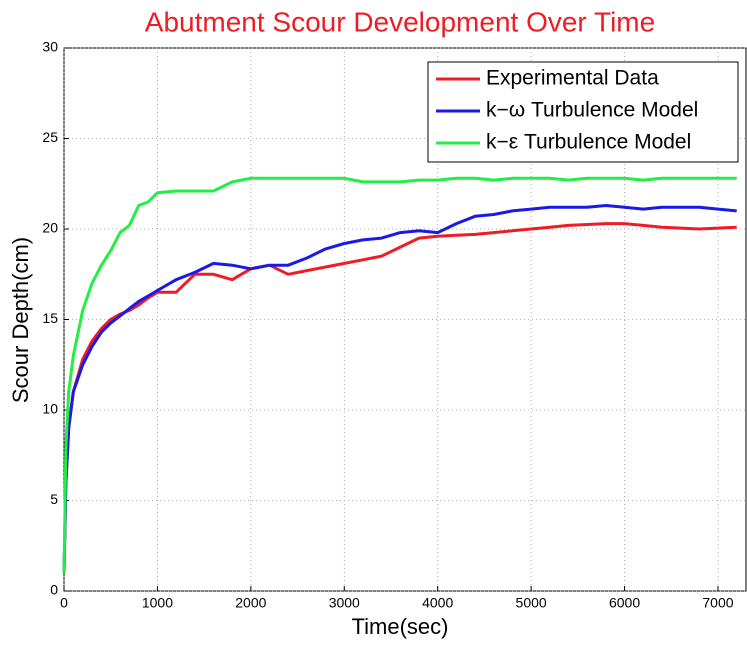  I want to click on y-tick-label: 10, so click(50, 409).